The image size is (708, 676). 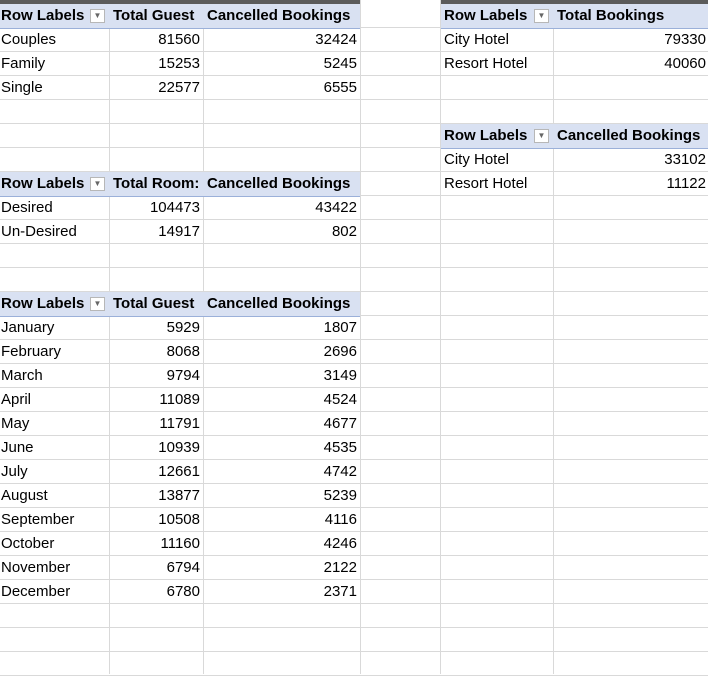 I want to click on cancelled-value: 3149, so click(x=340, y=375).